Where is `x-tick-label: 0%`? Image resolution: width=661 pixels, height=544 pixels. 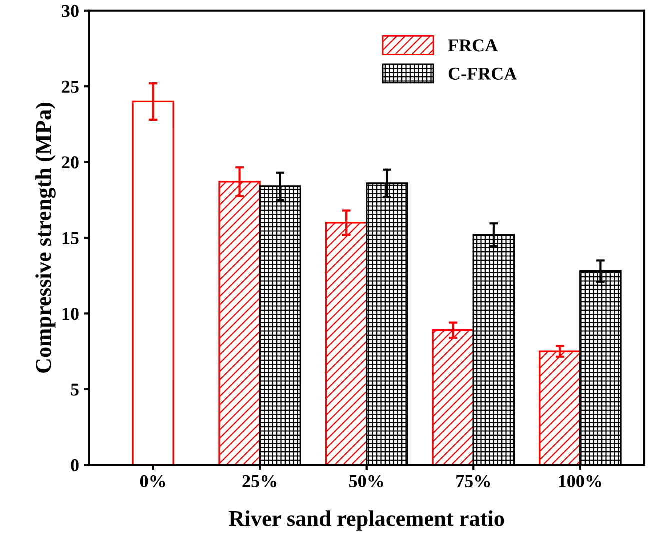
x-tick-label: 0% is located at coordinates (153, 481).